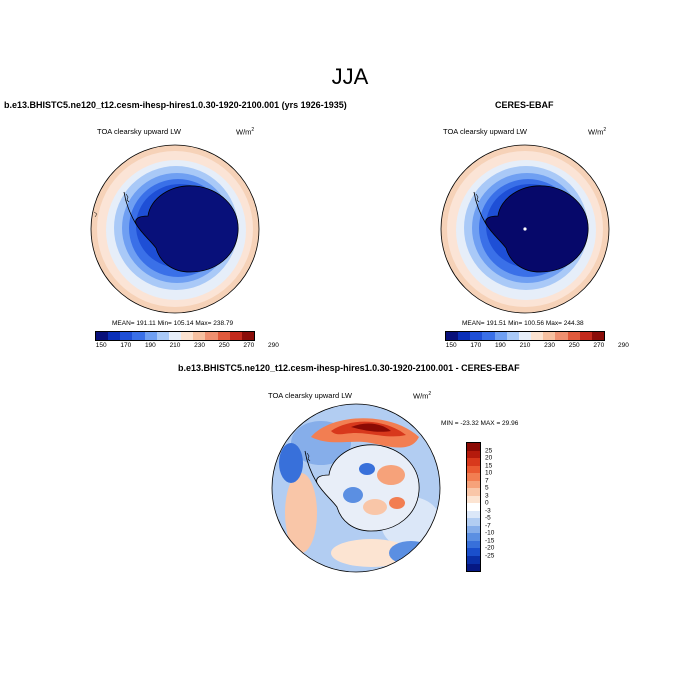  I want to click on colorbar-tick-label: -15, so click(490, 541).